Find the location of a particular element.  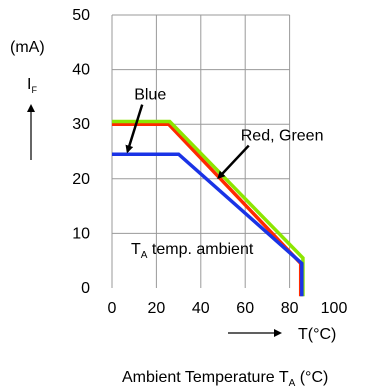

annotation-label: Blue is located at coordinates (150, 95).